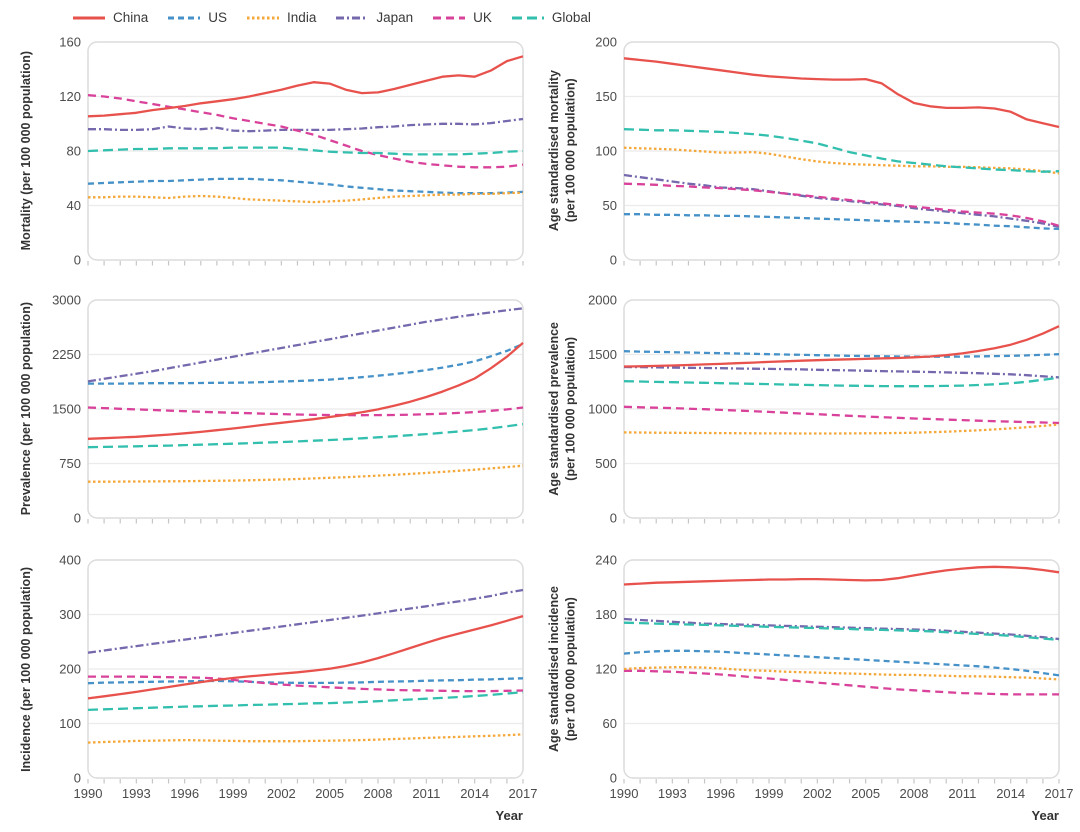 This screenshot has height=832, width=1080. What do you see at coordinates (606, 614) in the screenshot?
I see `svg-text: 180` at bounding box center [606, 614].